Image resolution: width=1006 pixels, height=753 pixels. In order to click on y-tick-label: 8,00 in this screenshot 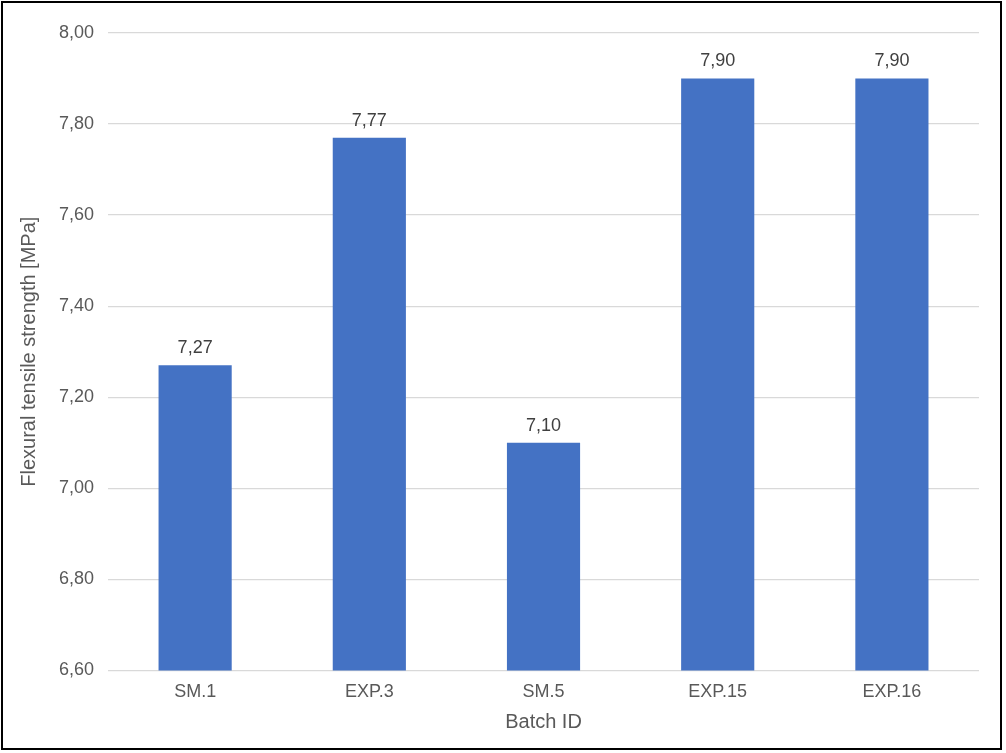, I will do `click(76, 31)`.